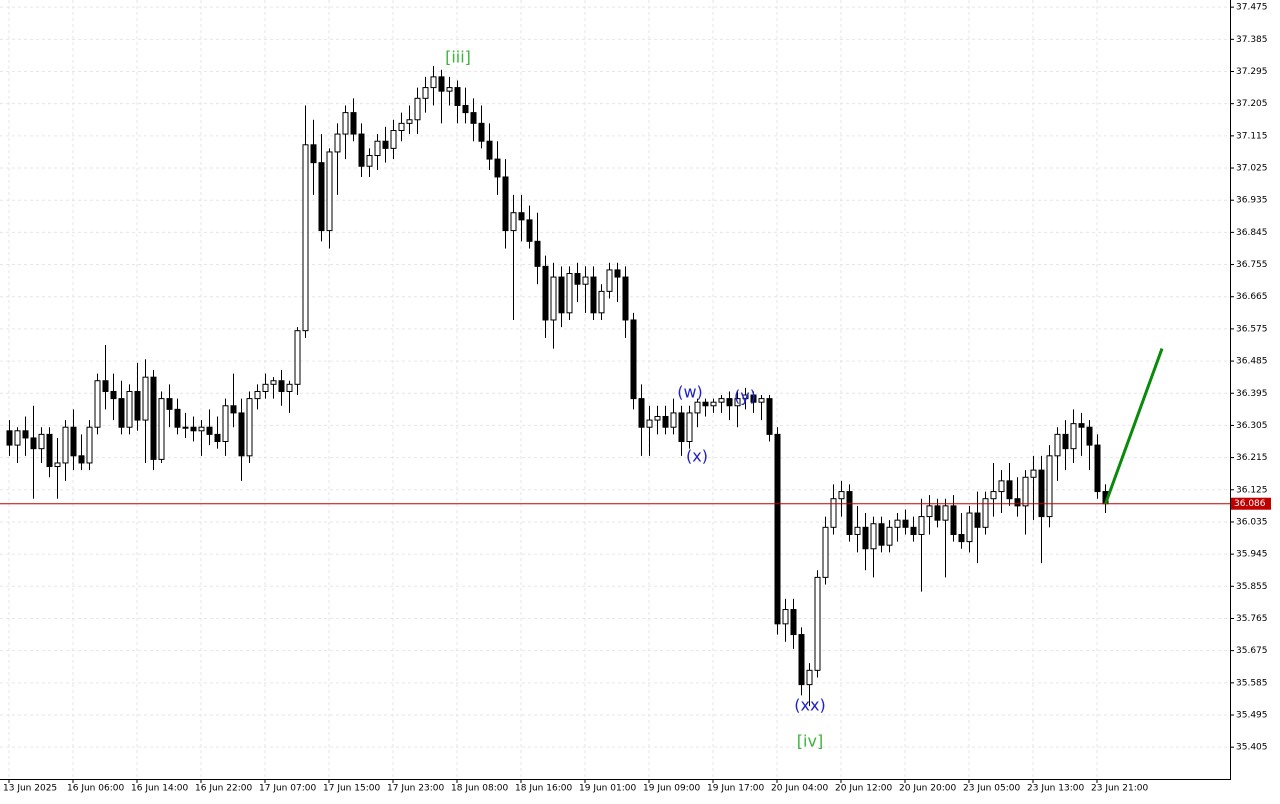  I want to click on y-tick-label: 35.675, so click(1252, 651).